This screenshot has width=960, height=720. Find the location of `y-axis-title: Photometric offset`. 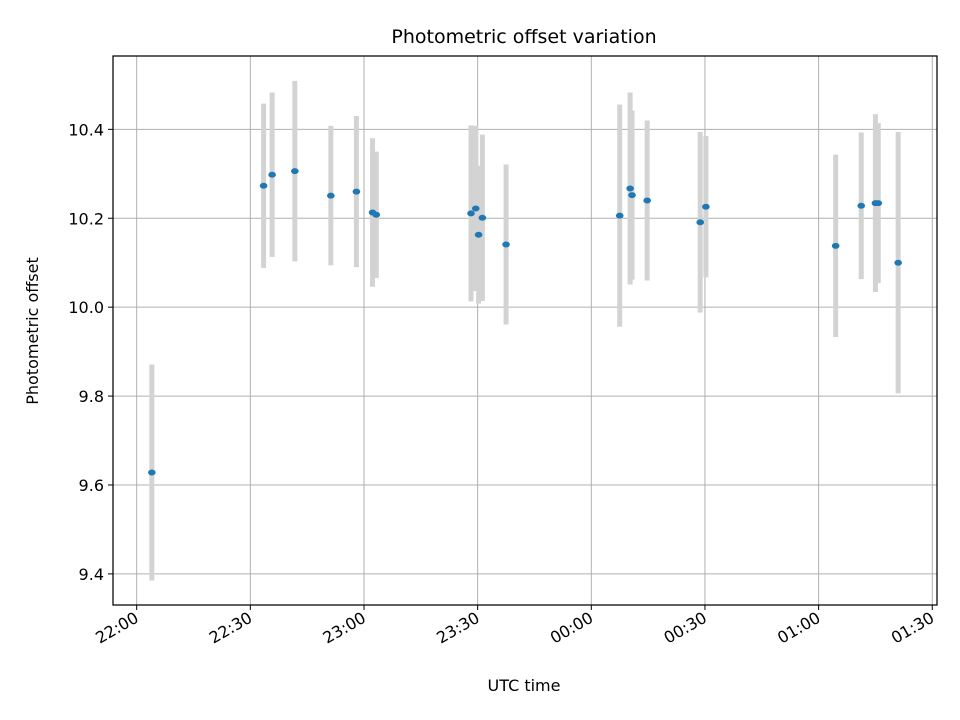

y-axis-title: Photometric offset is located at coordinates (32, 331).